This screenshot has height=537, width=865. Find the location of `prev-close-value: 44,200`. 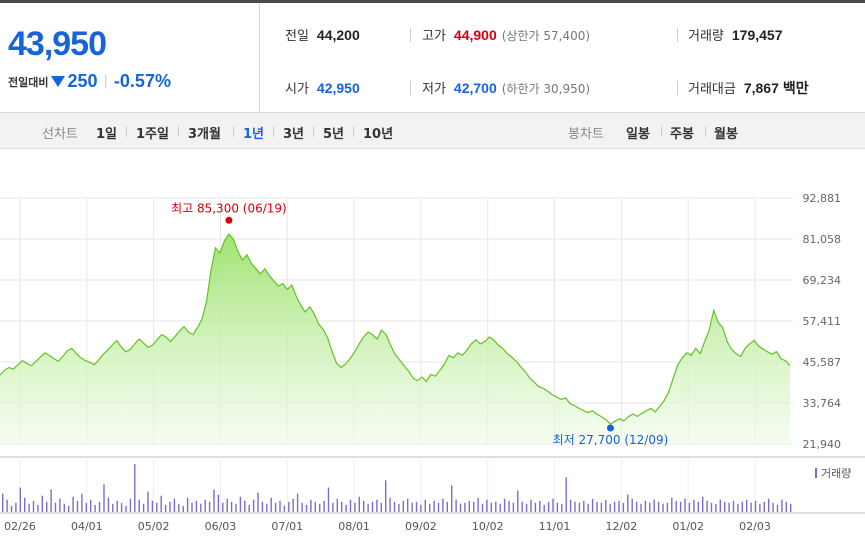

prev-close-value: 44,200 is located at coordinates (338, 35).